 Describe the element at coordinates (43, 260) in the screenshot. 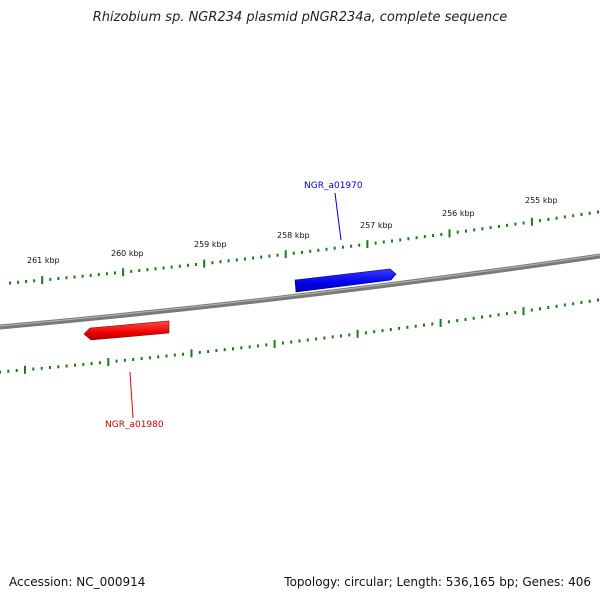

I see `kbp-label: 261 kbp` at that location.